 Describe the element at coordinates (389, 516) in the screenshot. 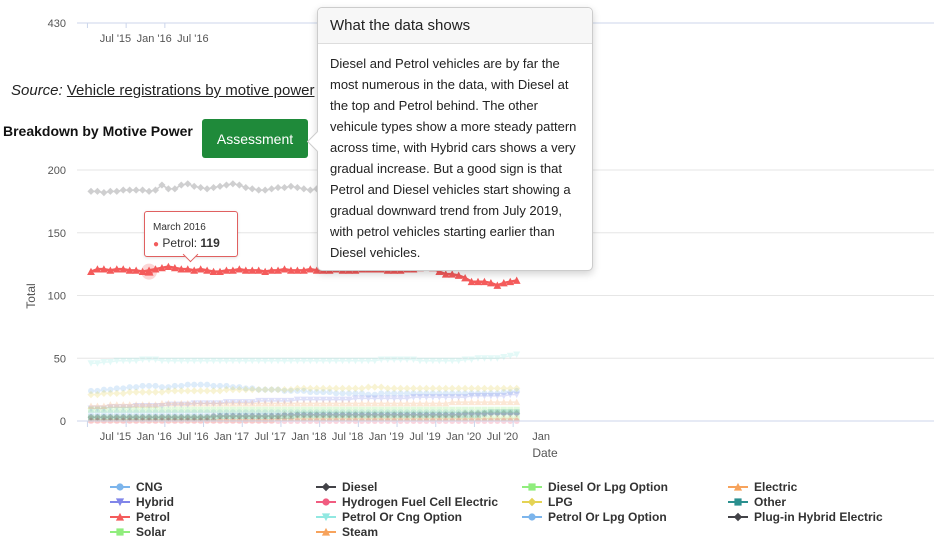

I see `legend-item-petrol-or-cng-option: Petrol Or Cng Option` at that location.